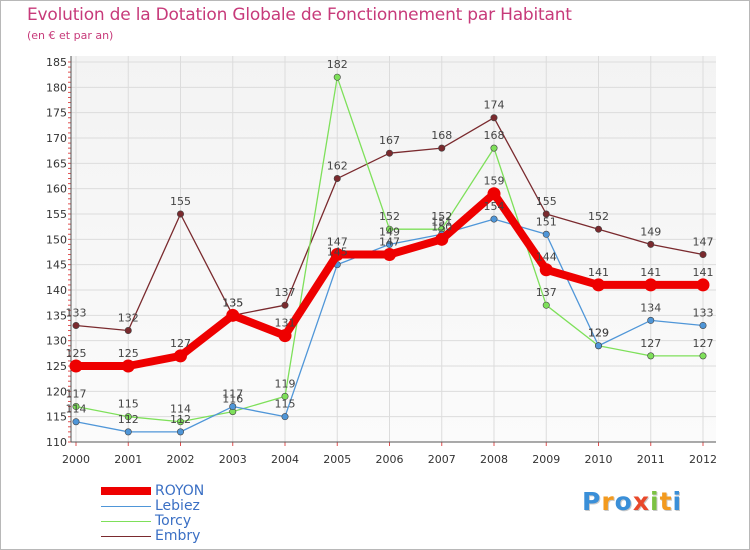 This screenshot has width=750, height=550. I want to click on legend-label-royon: ROYON, so click(180, 491).